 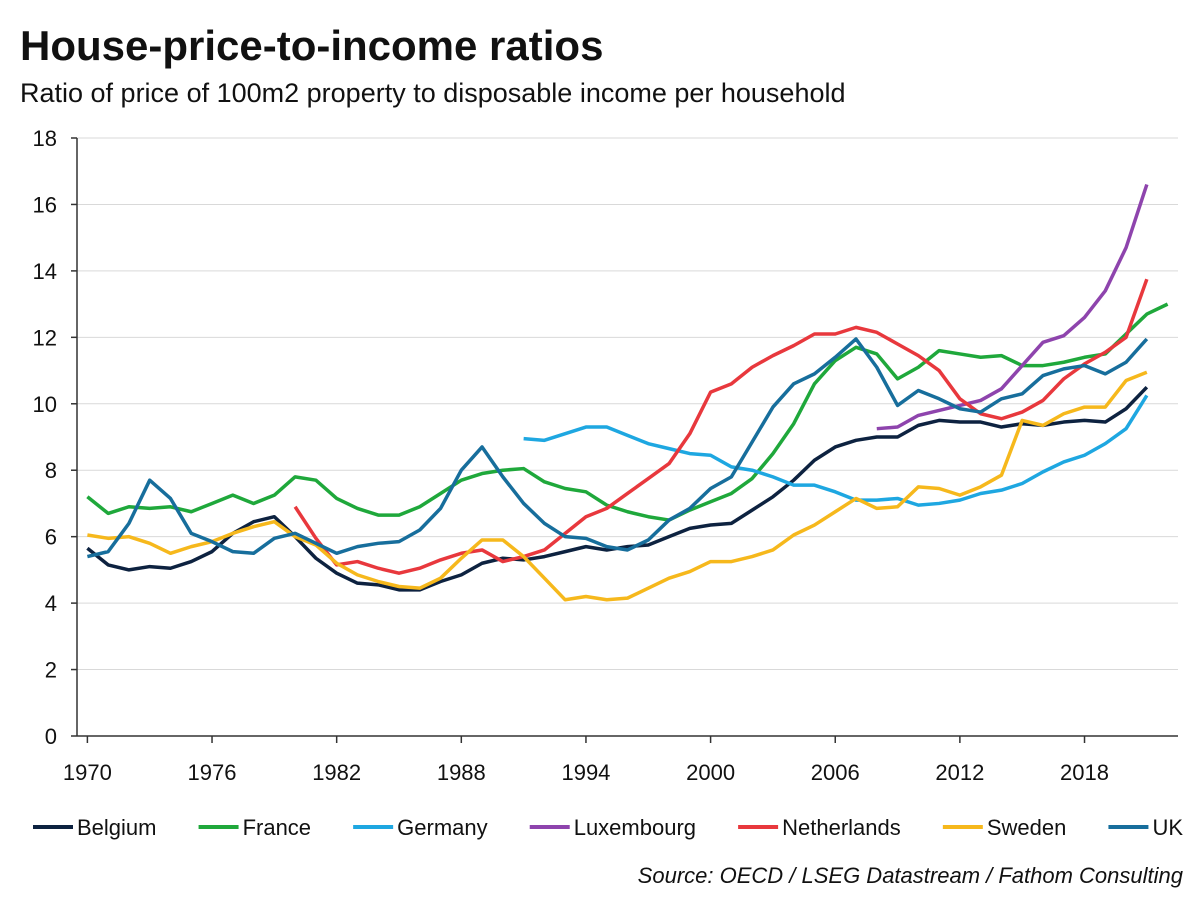 What do you see at coordinates (45, 138) in the screenshot?
I see `y-tick-label: 18` at bounding box center [45, 138].